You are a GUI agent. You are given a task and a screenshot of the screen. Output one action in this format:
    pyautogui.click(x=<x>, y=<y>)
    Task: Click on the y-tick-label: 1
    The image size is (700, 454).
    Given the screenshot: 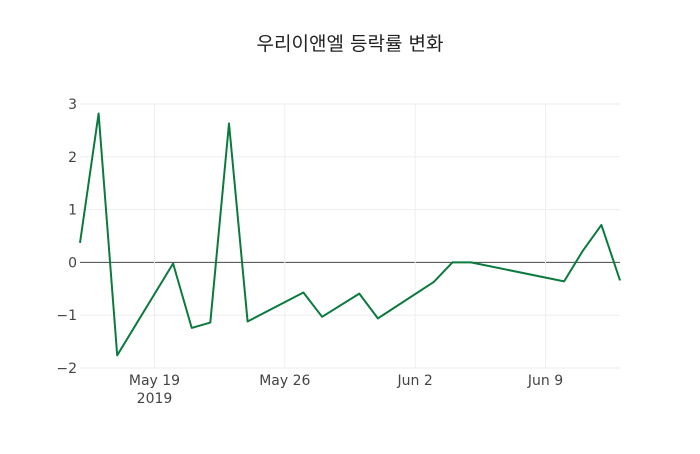 What is the action you would take?
    pyautogui.click(x=72, y=211)
    